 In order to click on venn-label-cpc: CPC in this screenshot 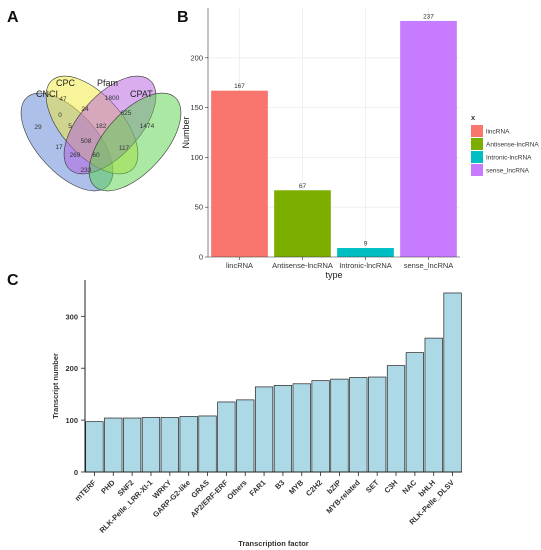, I will do `click(66, 83)`.